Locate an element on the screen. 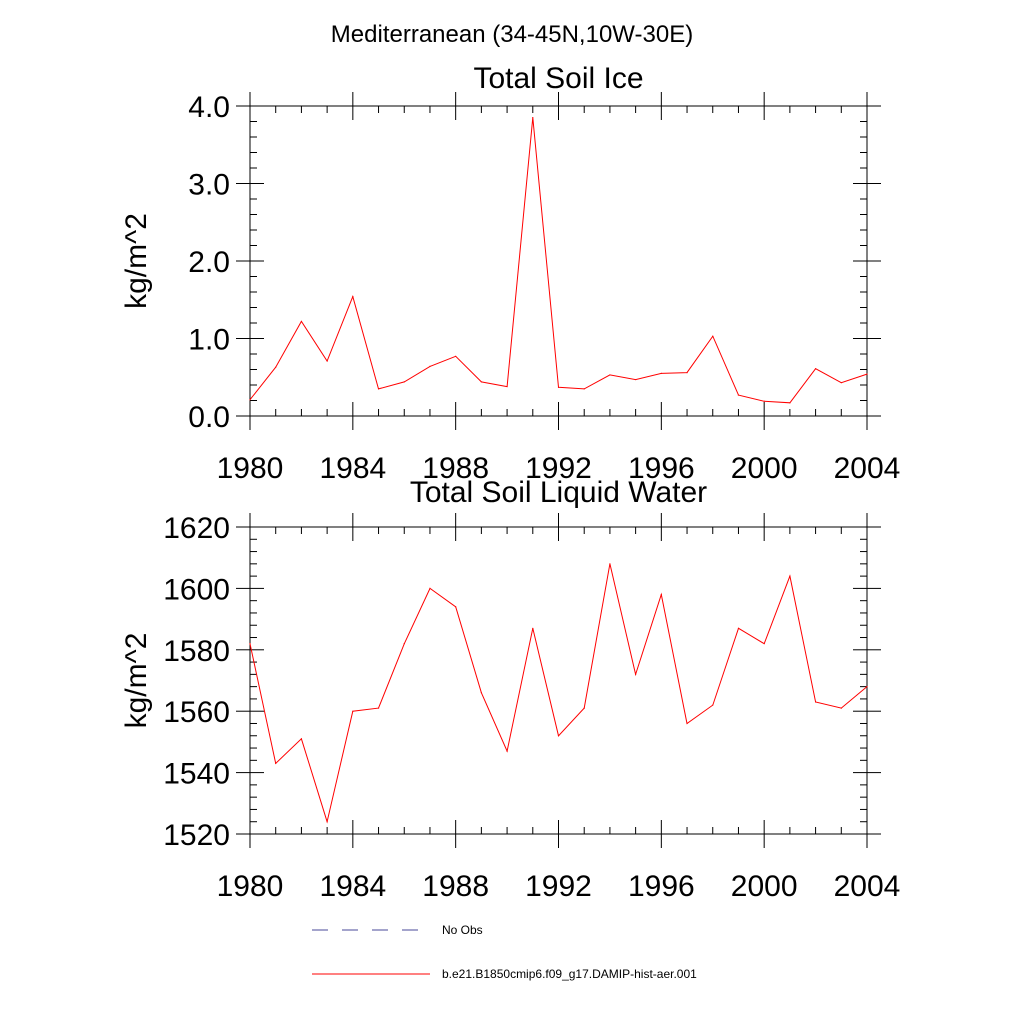 The height and width of the screenshot is (1024, 1024). y-tick-label: 1560 is located at coordinates (196, 712).